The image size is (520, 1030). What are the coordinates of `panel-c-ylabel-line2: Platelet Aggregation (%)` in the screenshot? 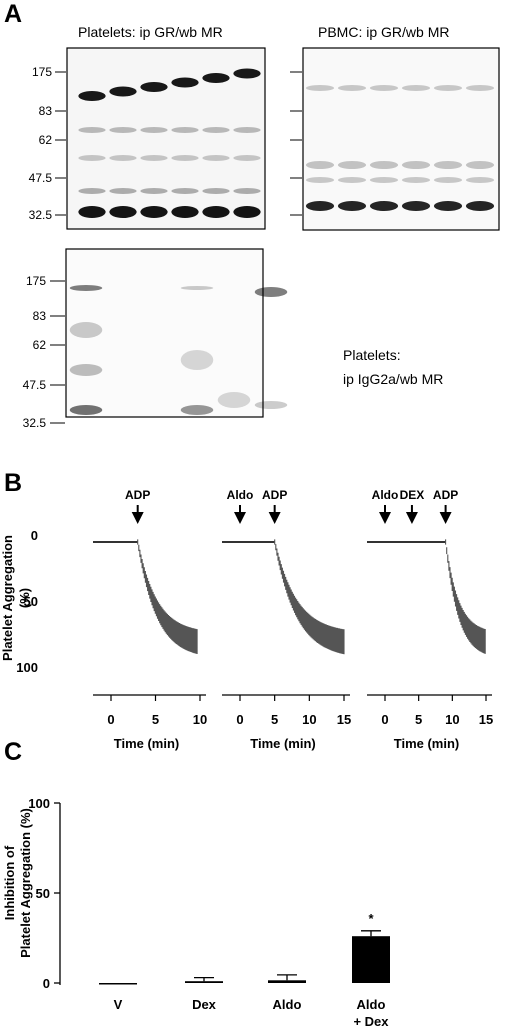 It's located at (25, 883).